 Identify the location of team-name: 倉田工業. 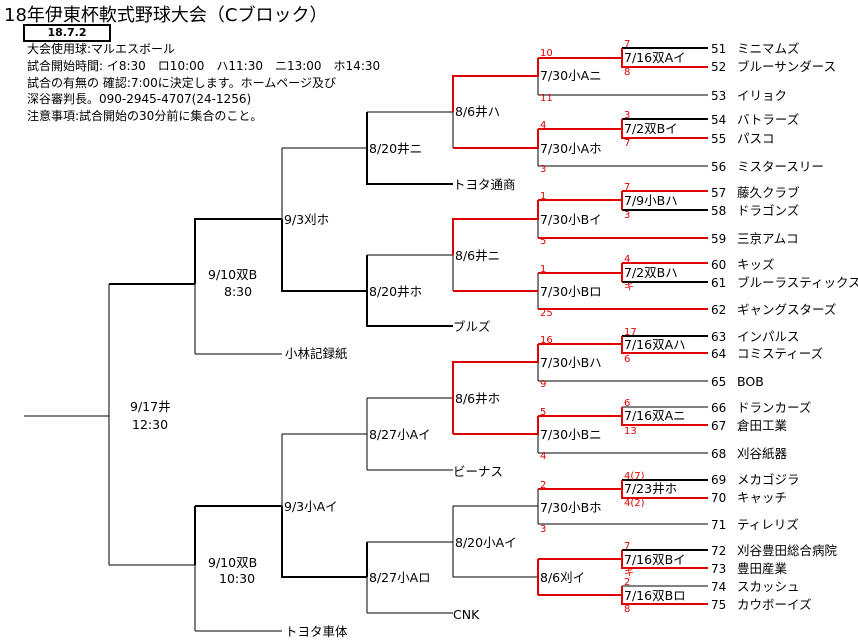
(762, 425).